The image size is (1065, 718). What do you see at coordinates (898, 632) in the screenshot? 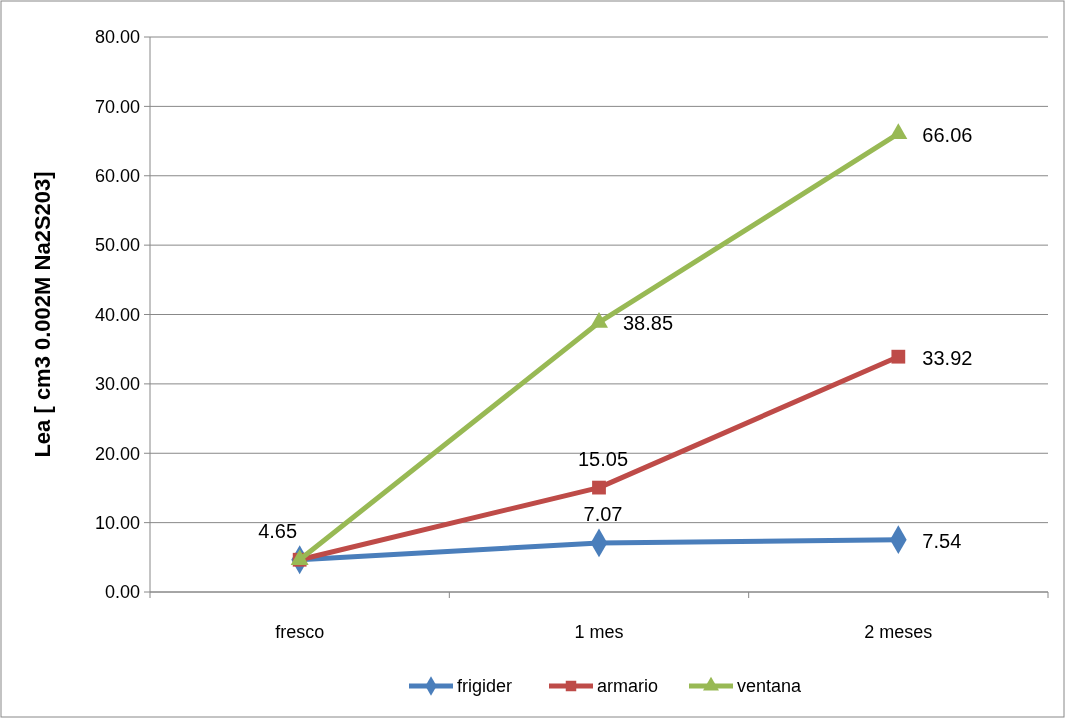
I see `x-tick-label: 2 meses` at bounding box center [898, 632].